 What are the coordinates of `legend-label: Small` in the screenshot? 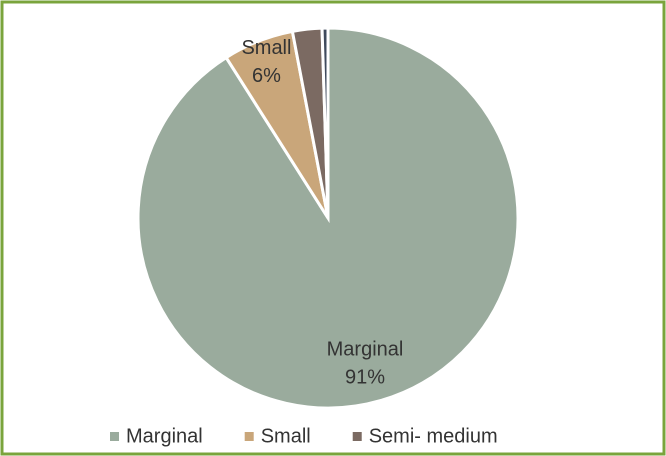 It's located at (286, 436).